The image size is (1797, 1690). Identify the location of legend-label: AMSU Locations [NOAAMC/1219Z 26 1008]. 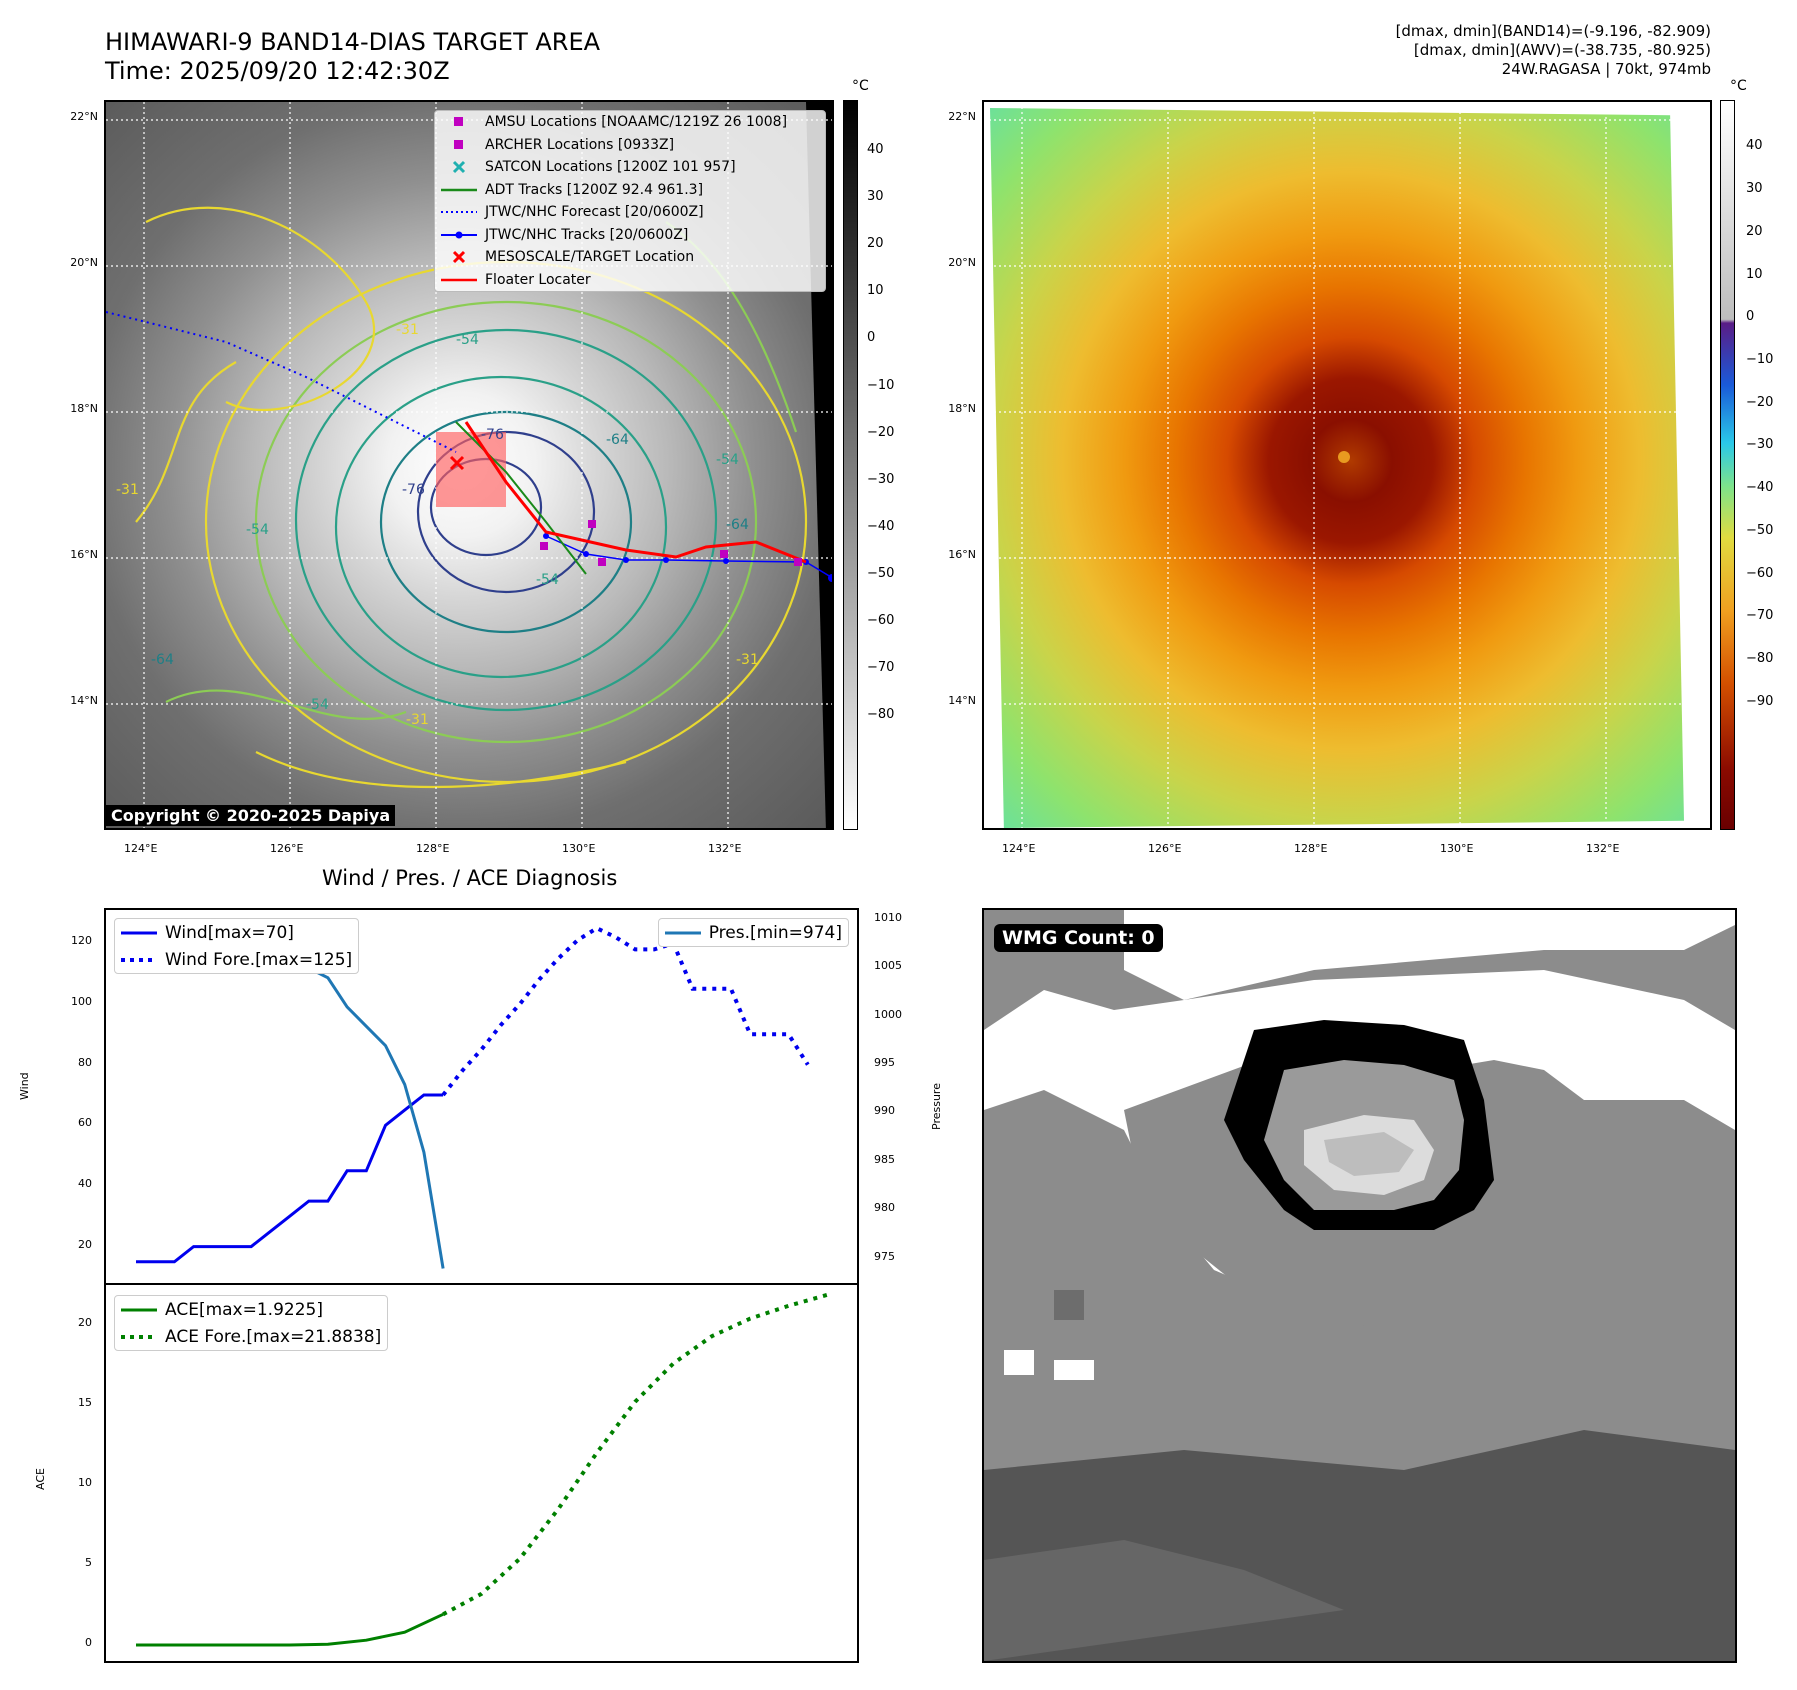
(636, 122).